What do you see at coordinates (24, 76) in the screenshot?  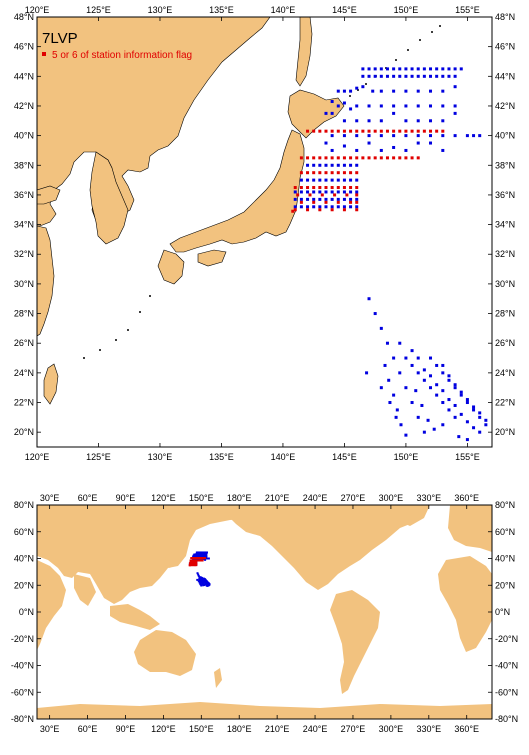 I see `lat-tick-label: 44°N` at bounding box center [24, 76].